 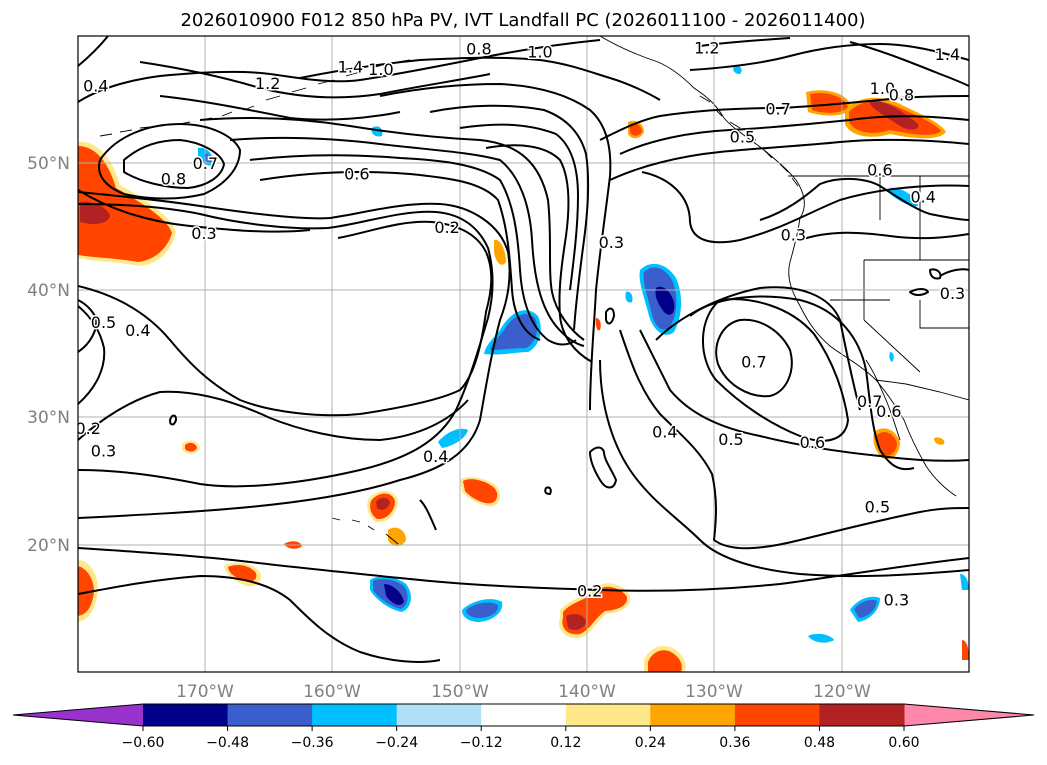 I want to click on colorbar-tick-label: 0.12, so click(x=565, y=743).